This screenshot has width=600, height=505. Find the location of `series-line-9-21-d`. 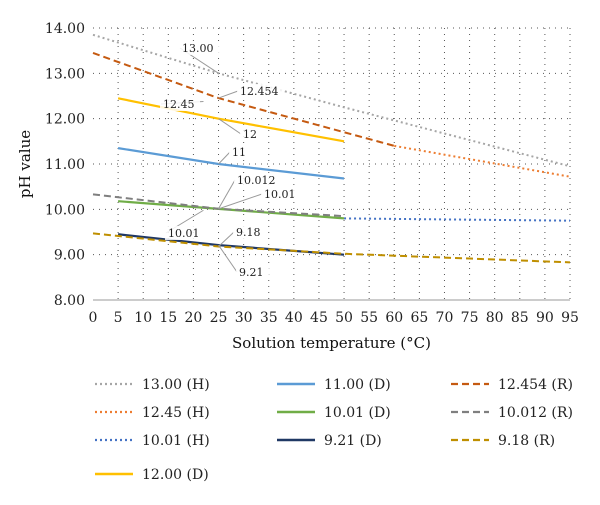

series-line-9-21-d is located at coordinates (231, 244).